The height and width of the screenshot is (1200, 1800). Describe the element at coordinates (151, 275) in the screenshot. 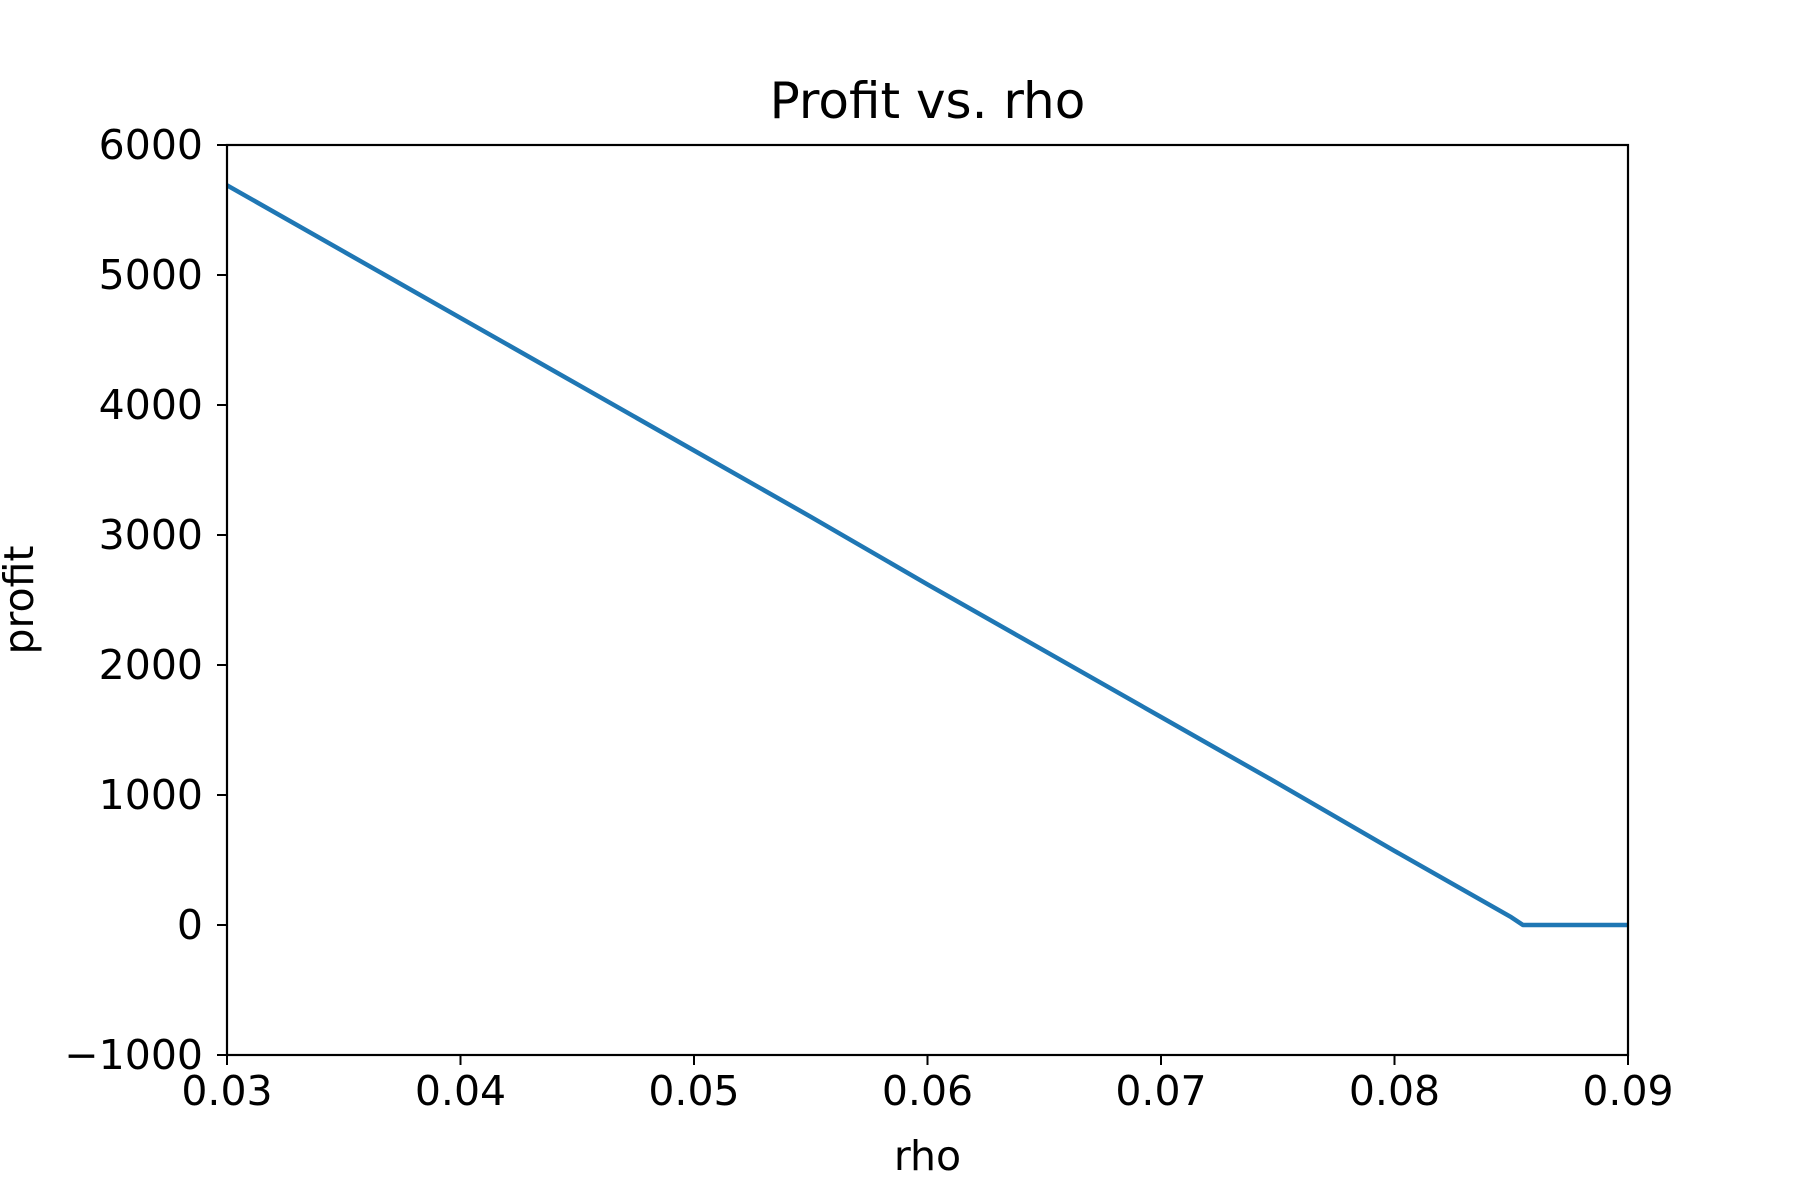

I see `y-tick-label: 5000` at that location.